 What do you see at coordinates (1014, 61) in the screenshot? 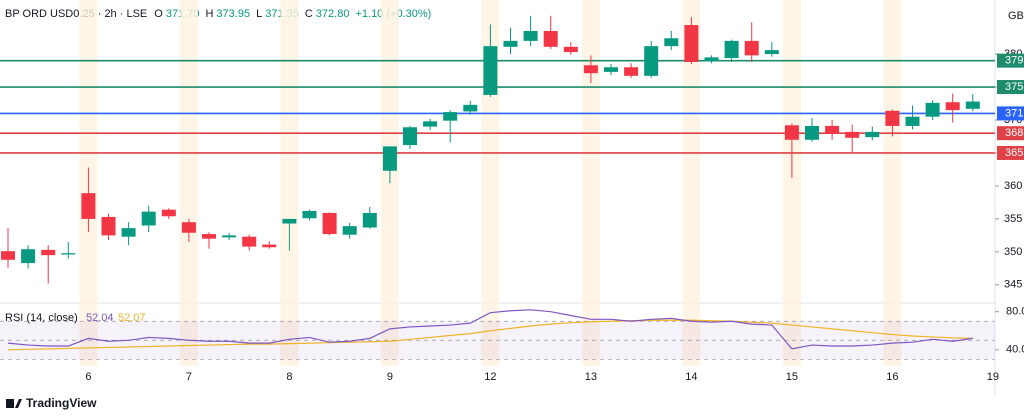
I see `level-label: 379` at bounding box center [1014, 61].